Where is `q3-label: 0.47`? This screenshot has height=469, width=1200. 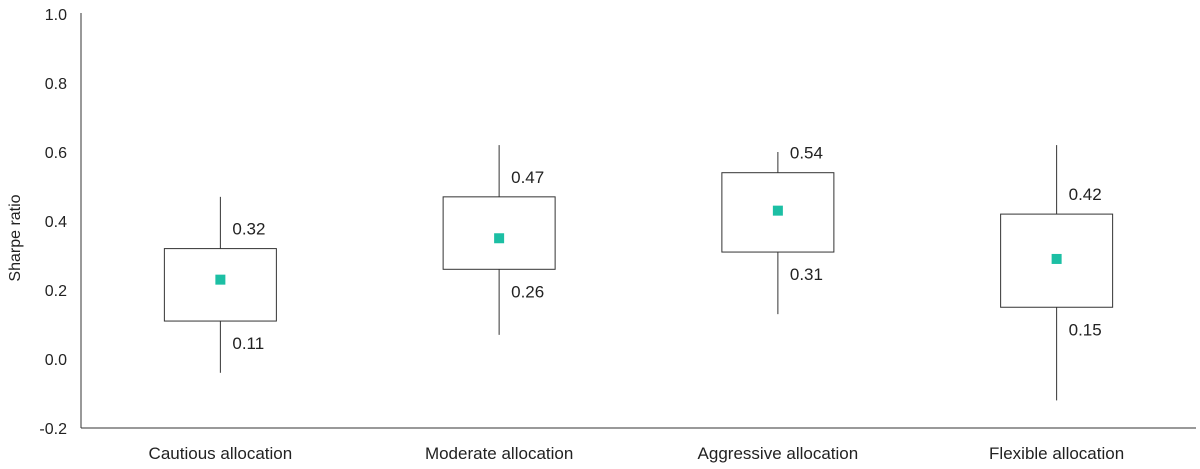 q3-label: 0.47 is located at coordinates (527, 177).